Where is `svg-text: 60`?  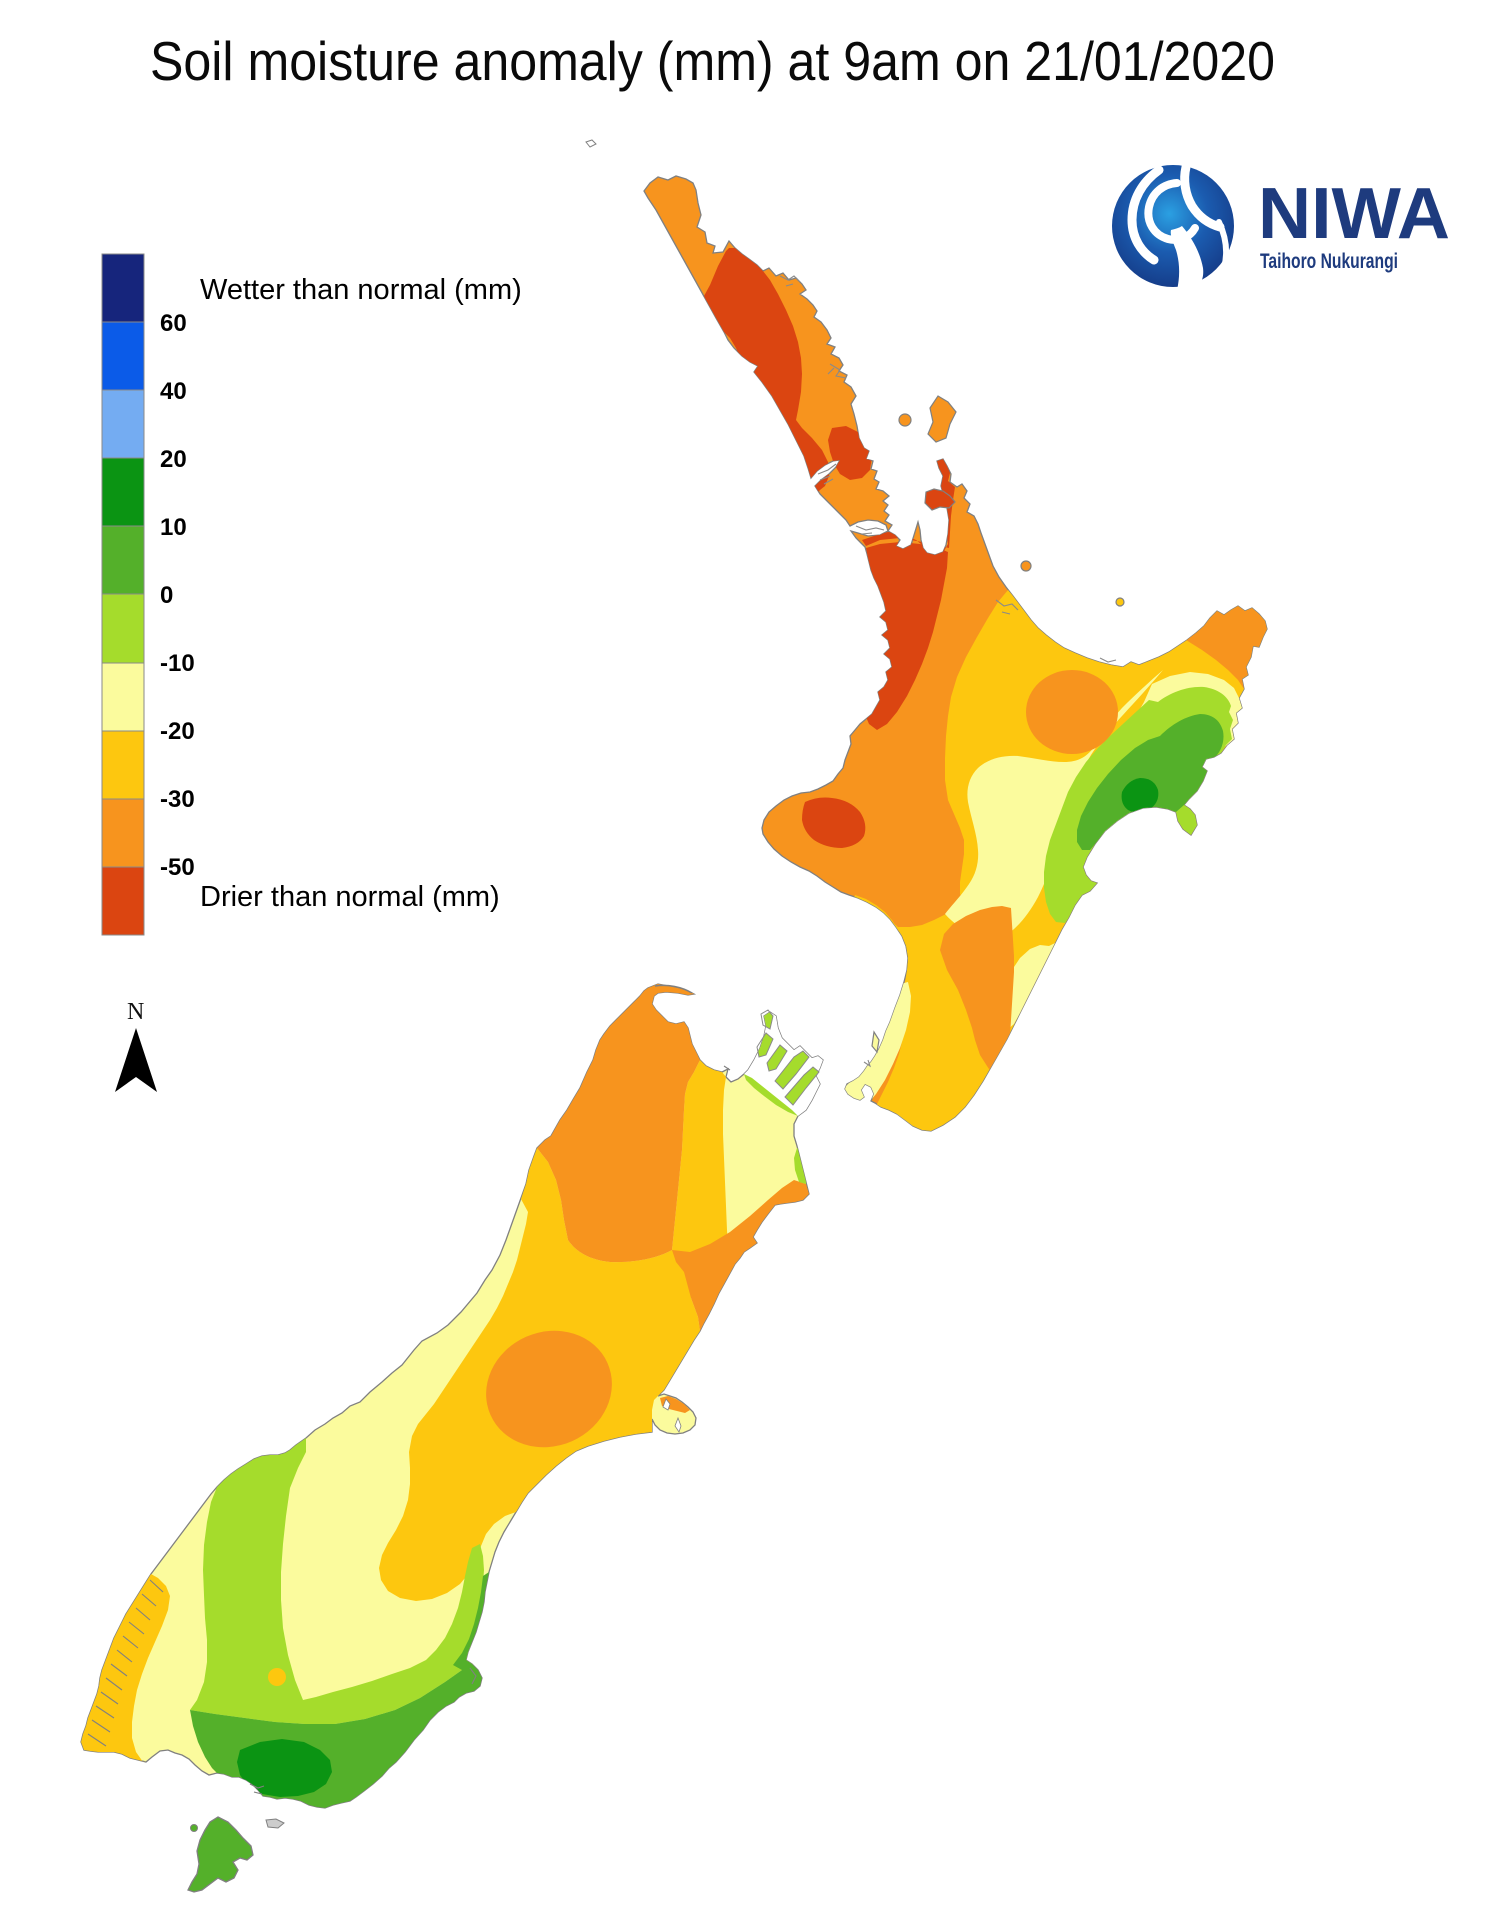
svg-text: 60 is located at coordinates (173, 323).